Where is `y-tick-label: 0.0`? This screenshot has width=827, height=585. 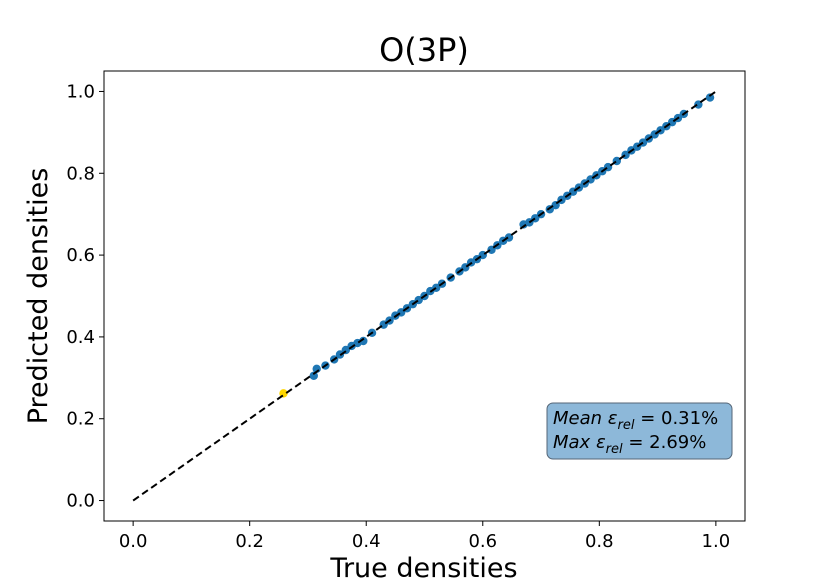
y-tick-label: 0.0 is located at coordinates (80, 501).